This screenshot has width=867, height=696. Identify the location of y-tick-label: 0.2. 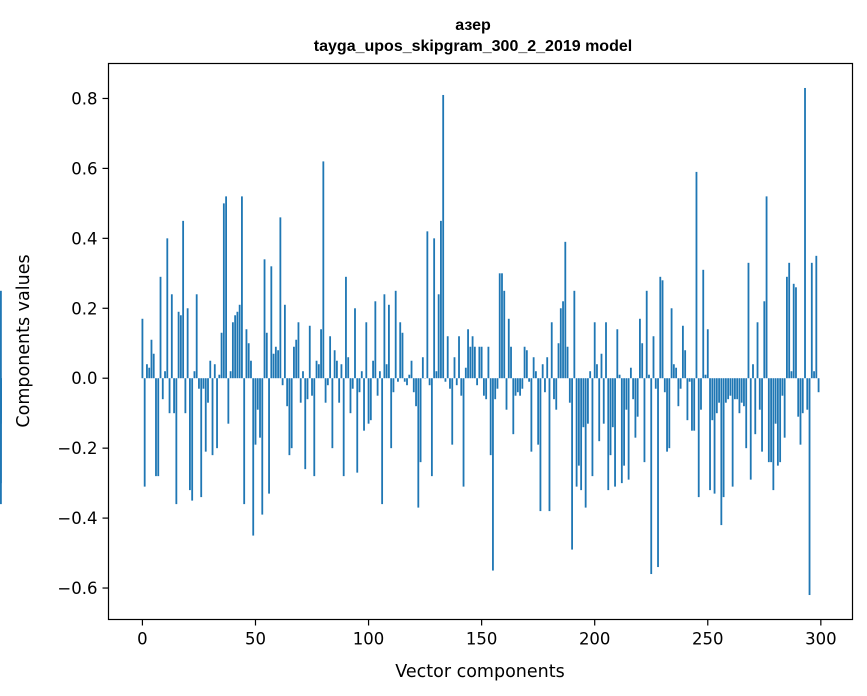
(84, 308).